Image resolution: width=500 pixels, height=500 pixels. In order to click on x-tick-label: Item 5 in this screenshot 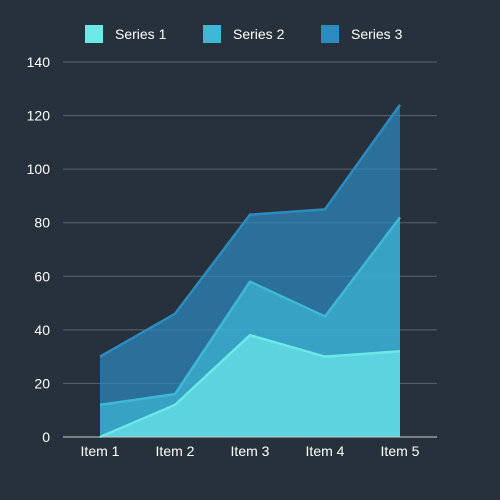, I will do `click(400, 451)`.